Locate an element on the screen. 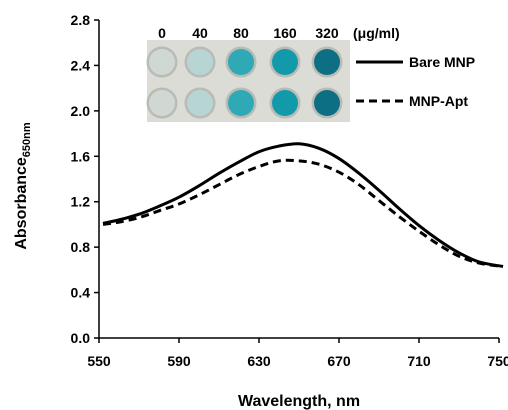  concentration-label: 80 is located at coordinates (241, 33).